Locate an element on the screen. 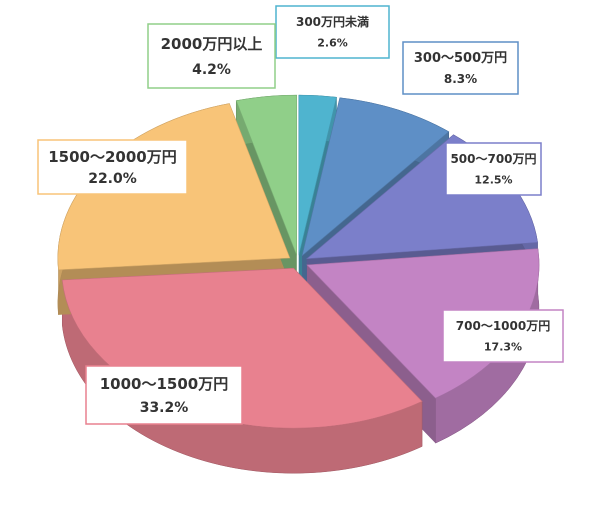 The width and height of the screenshot is (600, 519). value-label: 22.0% is located at coordinates (112, 179).